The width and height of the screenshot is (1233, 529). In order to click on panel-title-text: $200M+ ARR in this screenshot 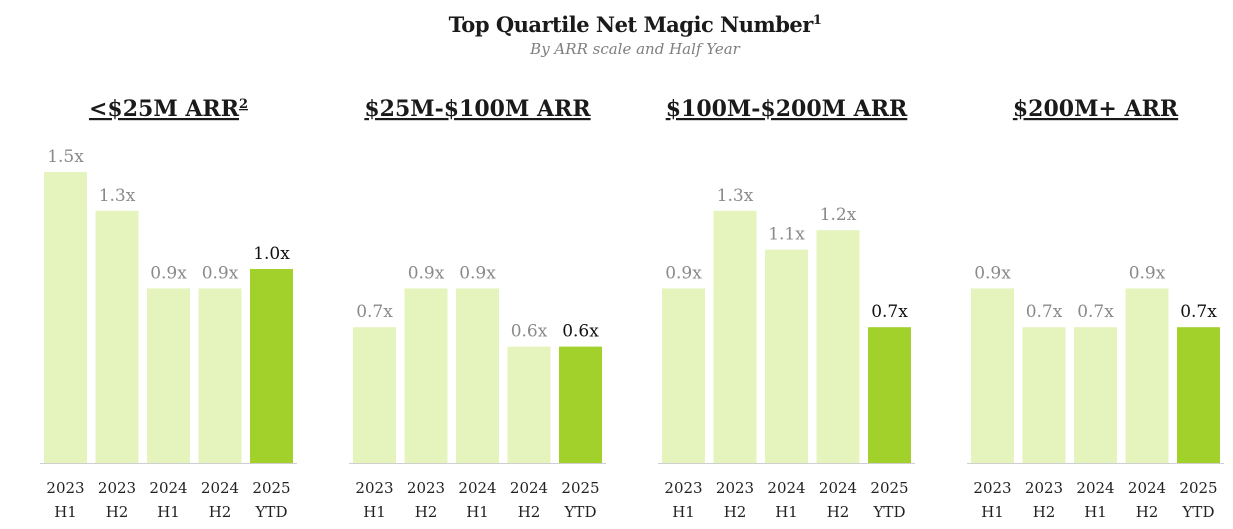, I will do `click(1096, 109)`.